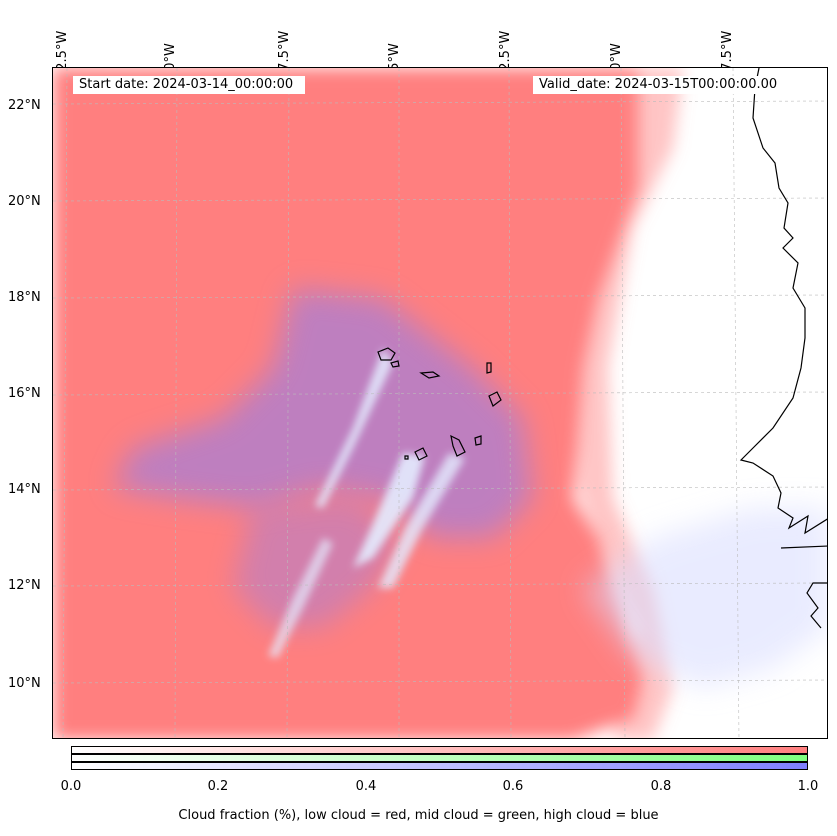 The height and width of the screenshot is (836, 837). What do you see at coordinates (218, 786) in the screenshot?
I see `colorbar-tick-label: 0.2` at bounding box center [218, 786].